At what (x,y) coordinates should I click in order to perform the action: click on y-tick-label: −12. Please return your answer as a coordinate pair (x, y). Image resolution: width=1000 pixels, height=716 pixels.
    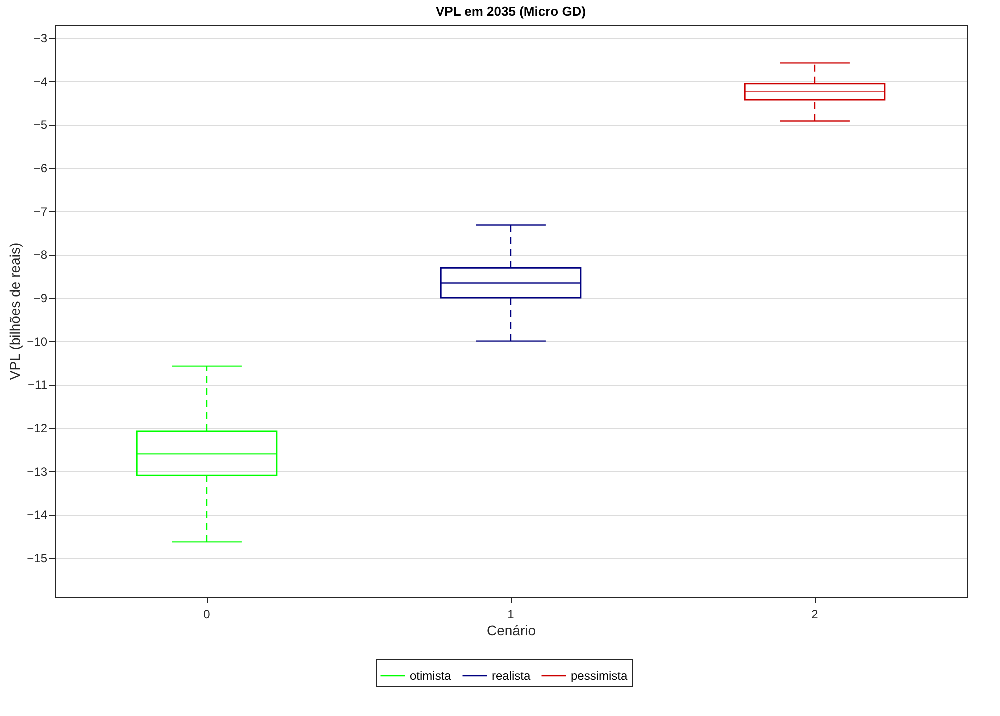
    Looking at the image, I should click on (37, 429).